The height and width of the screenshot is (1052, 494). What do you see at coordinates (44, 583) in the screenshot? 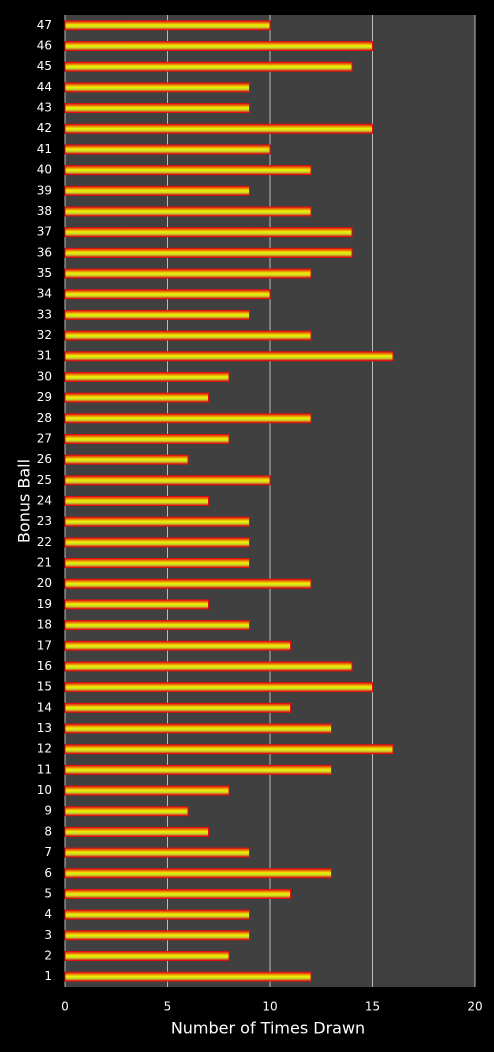
I see `y-tick-label: 20` at bounding box center [44, 583].